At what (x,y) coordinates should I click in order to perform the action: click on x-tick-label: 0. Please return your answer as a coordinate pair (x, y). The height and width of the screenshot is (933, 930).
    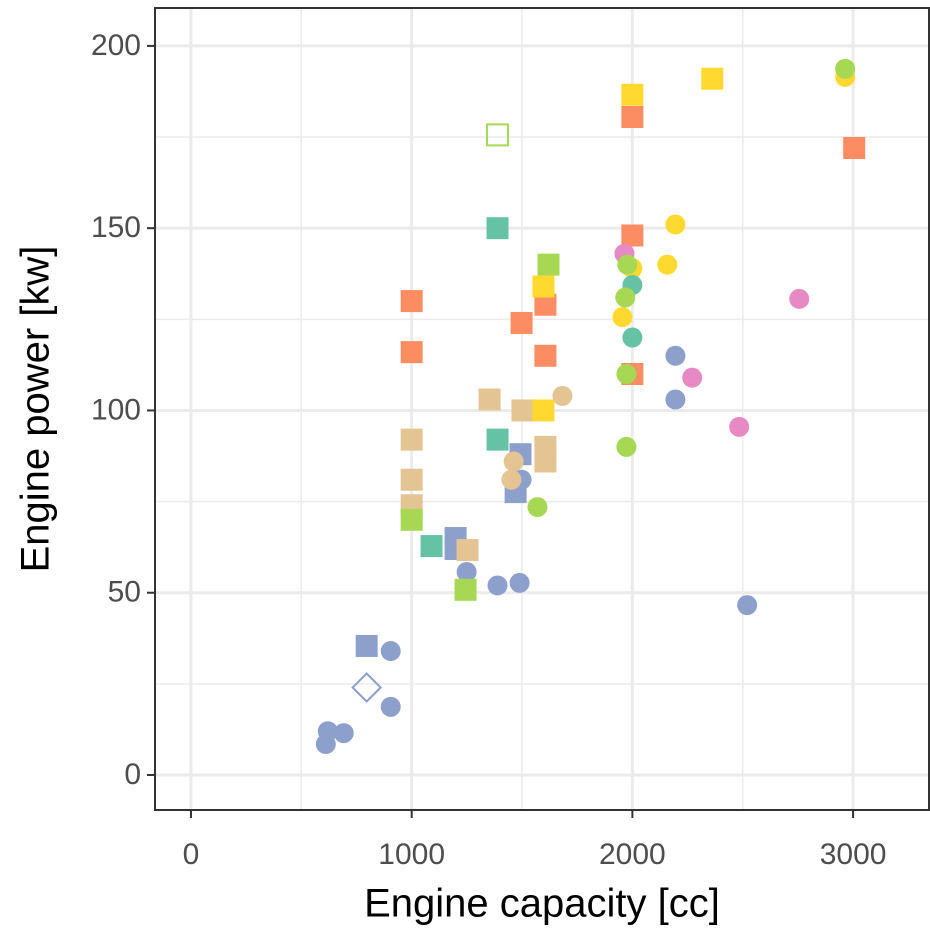
    Looking at the image, I should click on (191, 854).